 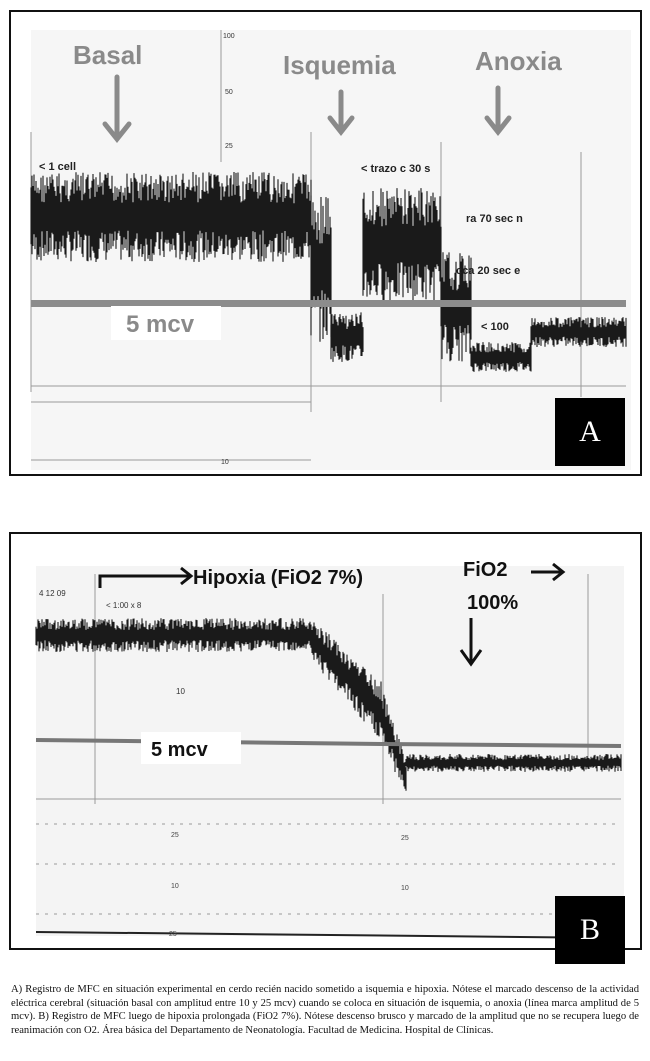 I want to click on panel-b-scale-label-bg, so click(x=191, y=748).